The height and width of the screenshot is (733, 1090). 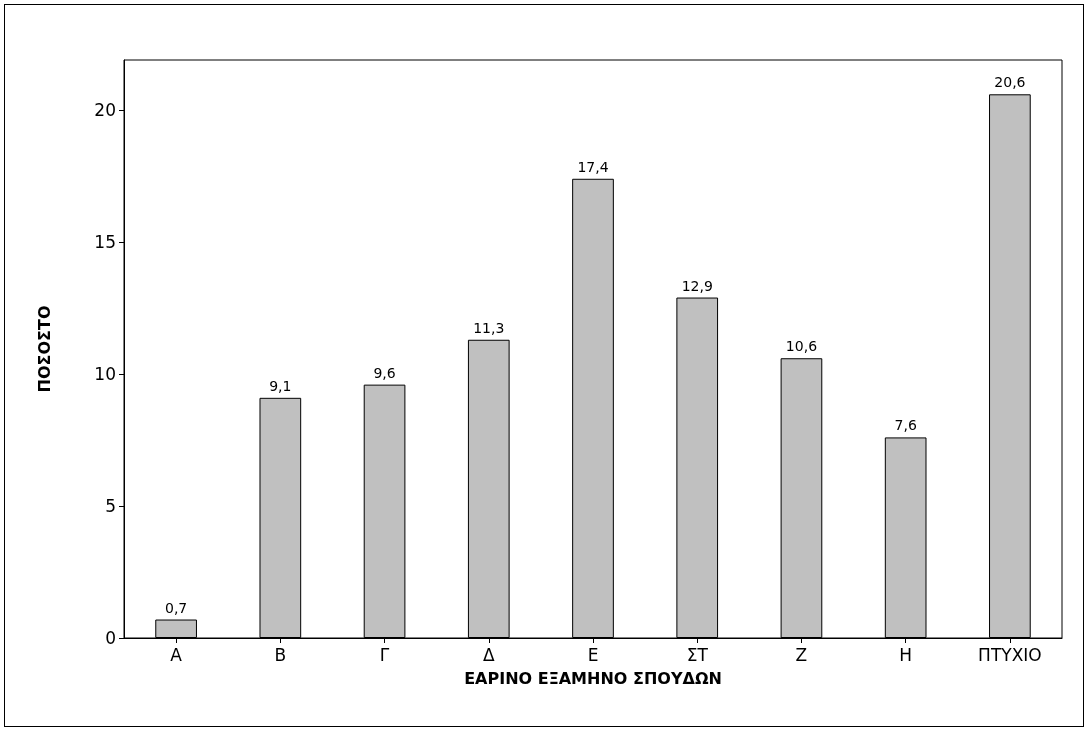 What do you see at coordinates (280, 385) in the screenshot?
I see `data-label: 9,1` at bounding box center [280, 385].